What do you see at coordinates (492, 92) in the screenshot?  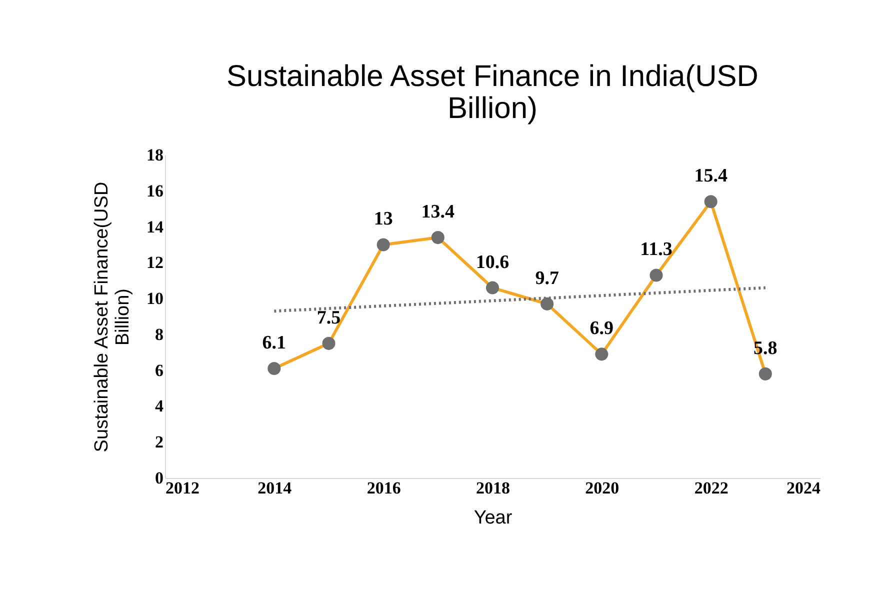 I see `chart-title: Sustainable Asset Finance in India(USD Billion)` at bounding box center [492, 92].